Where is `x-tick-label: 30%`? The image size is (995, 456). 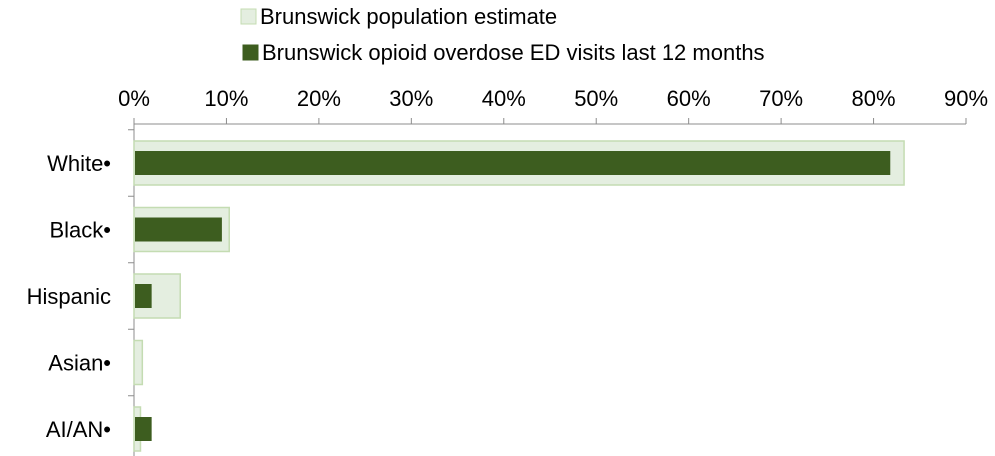 x-tick-label: 30% is located at coordinates (411, 98).